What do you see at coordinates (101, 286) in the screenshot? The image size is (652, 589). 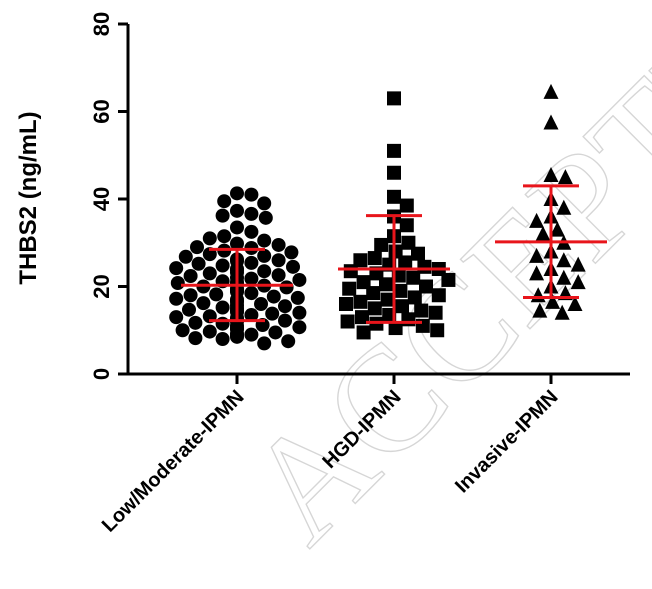 I see `y-tick-label: 20` at bounding box center [101, 286].